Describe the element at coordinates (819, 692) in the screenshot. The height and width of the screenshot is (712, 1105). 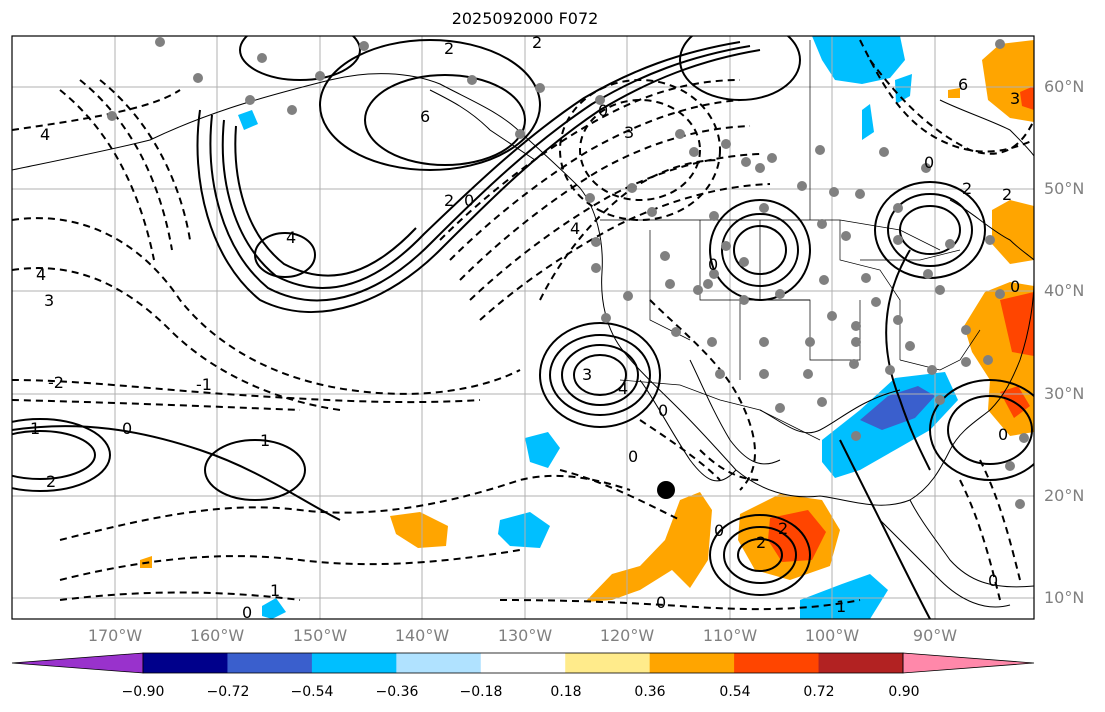
I see `colorbar-tick-label: 0.72` at that location.